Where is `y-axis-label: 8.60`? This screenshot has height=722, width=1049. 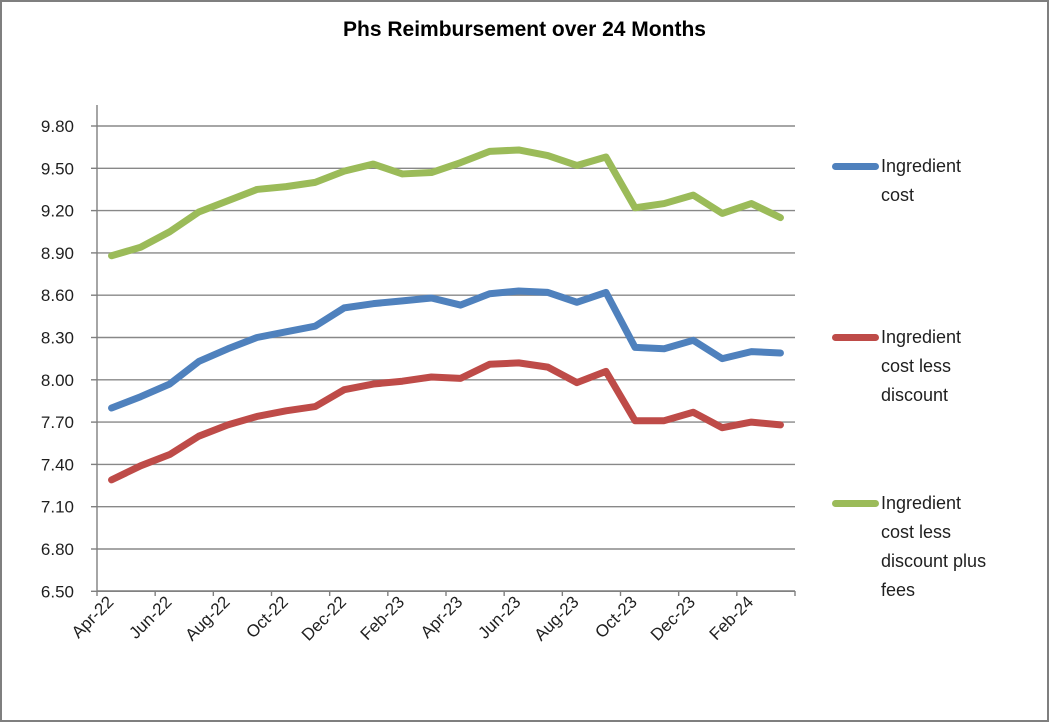
y-axis-label: 8.60 is located at coordinates (57, 295).